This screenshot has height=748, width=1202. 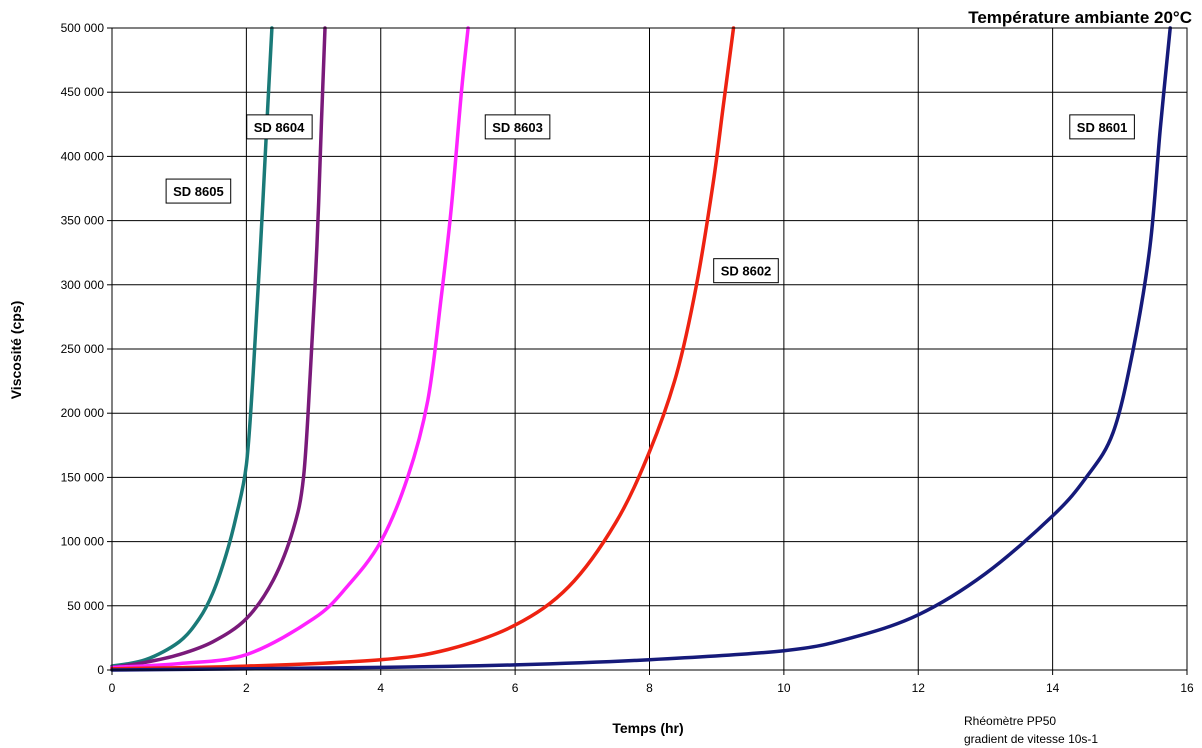 I want to click on x-tick-label: 12, so click(x=919, y=688).